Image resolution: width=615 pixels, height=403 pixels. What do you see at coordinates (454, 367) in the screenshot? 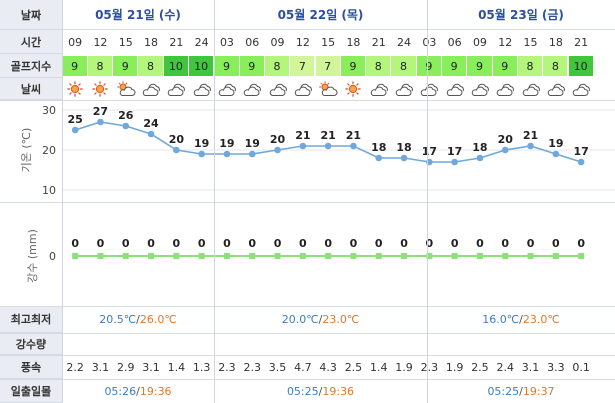
I see `wind-cell: 1.9` at bounding box center [454, 367].